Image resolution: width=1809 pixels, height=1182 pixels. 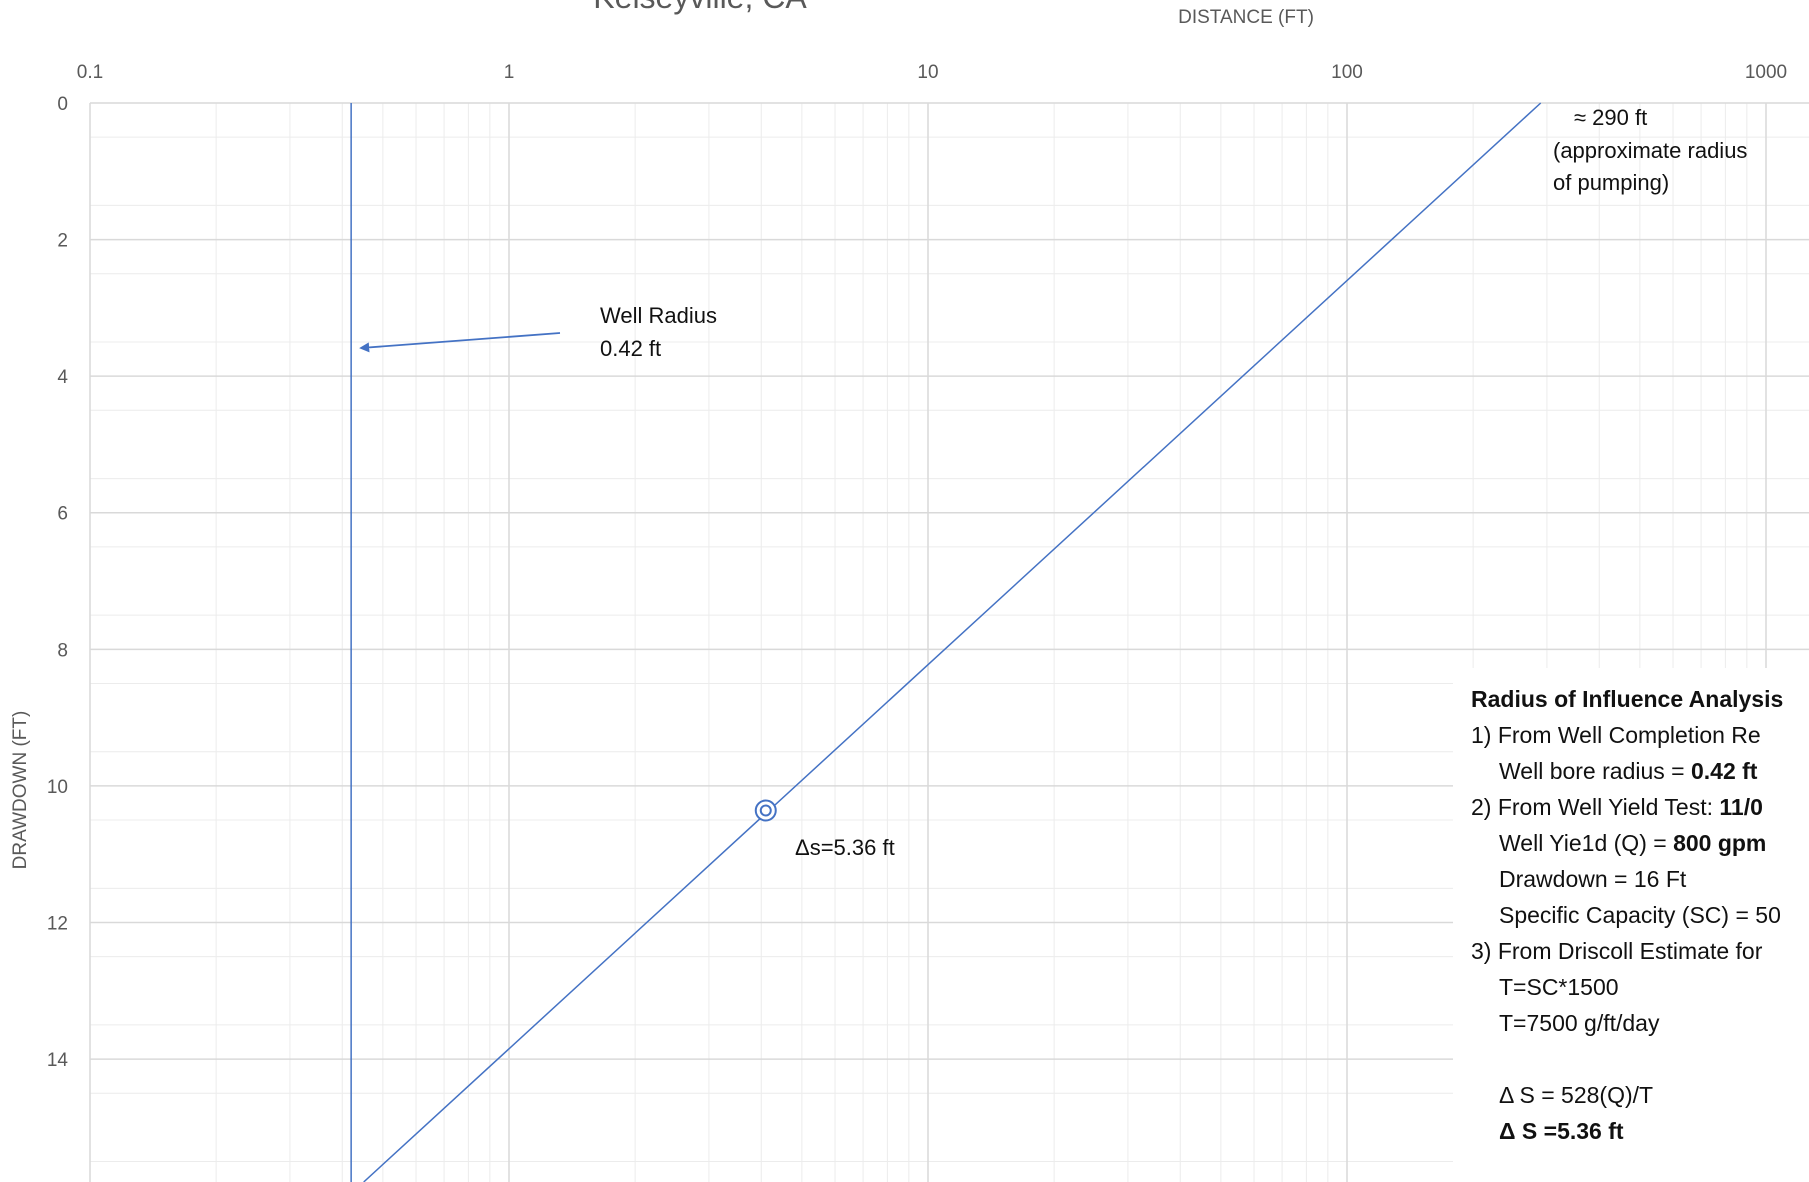 I want to click on analysis-line-9: T=7500 g/ft/day, so click(x=1579, y=1023).